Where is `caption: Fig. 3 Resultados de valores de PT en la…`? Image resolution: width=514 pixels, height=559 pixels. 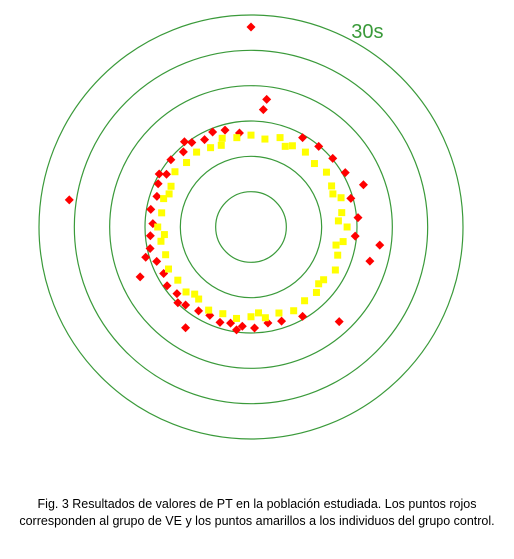 caption: Fig. 3 Resultados de valores de PT en la… is located at coordinates (257, 512).